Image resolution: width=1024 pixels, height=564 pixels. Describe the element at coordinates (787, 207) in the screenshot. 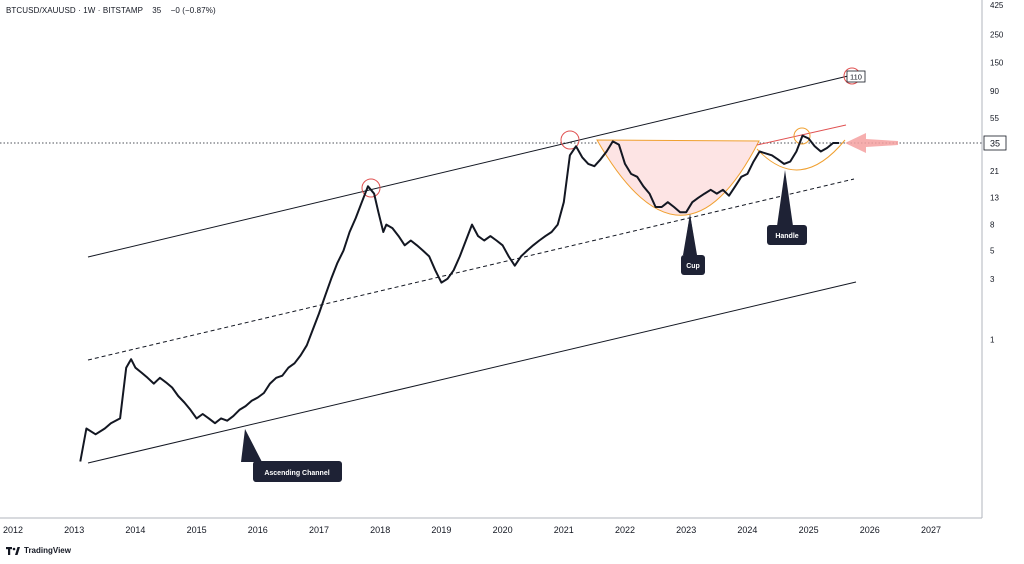

I see `handle-callout: Handle` at that location.